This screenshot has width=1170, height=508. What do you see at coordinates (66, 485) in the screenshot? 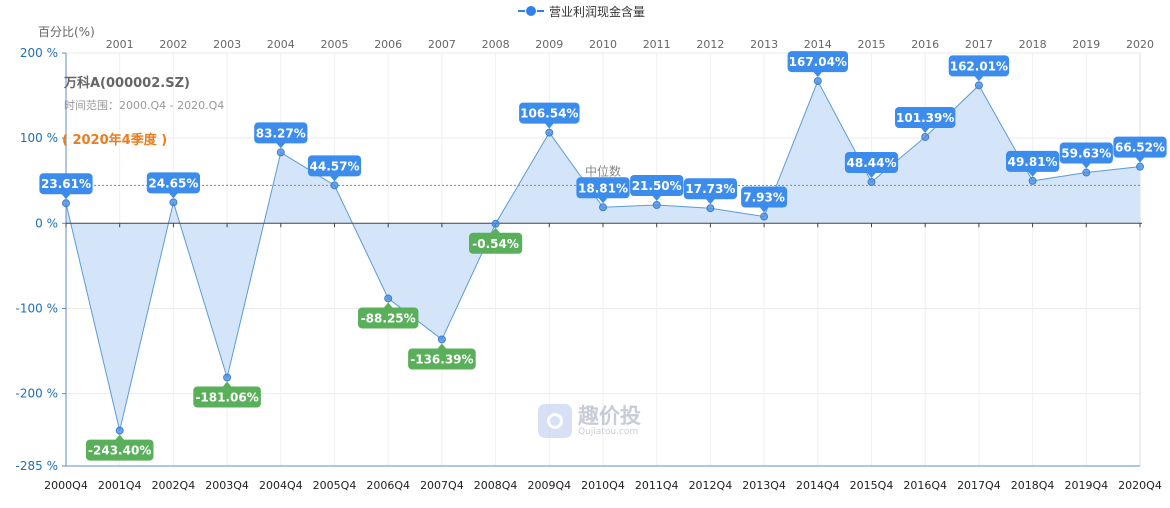
I see `x-tick-label: 2000Q4` at bounding box center [66, 485].